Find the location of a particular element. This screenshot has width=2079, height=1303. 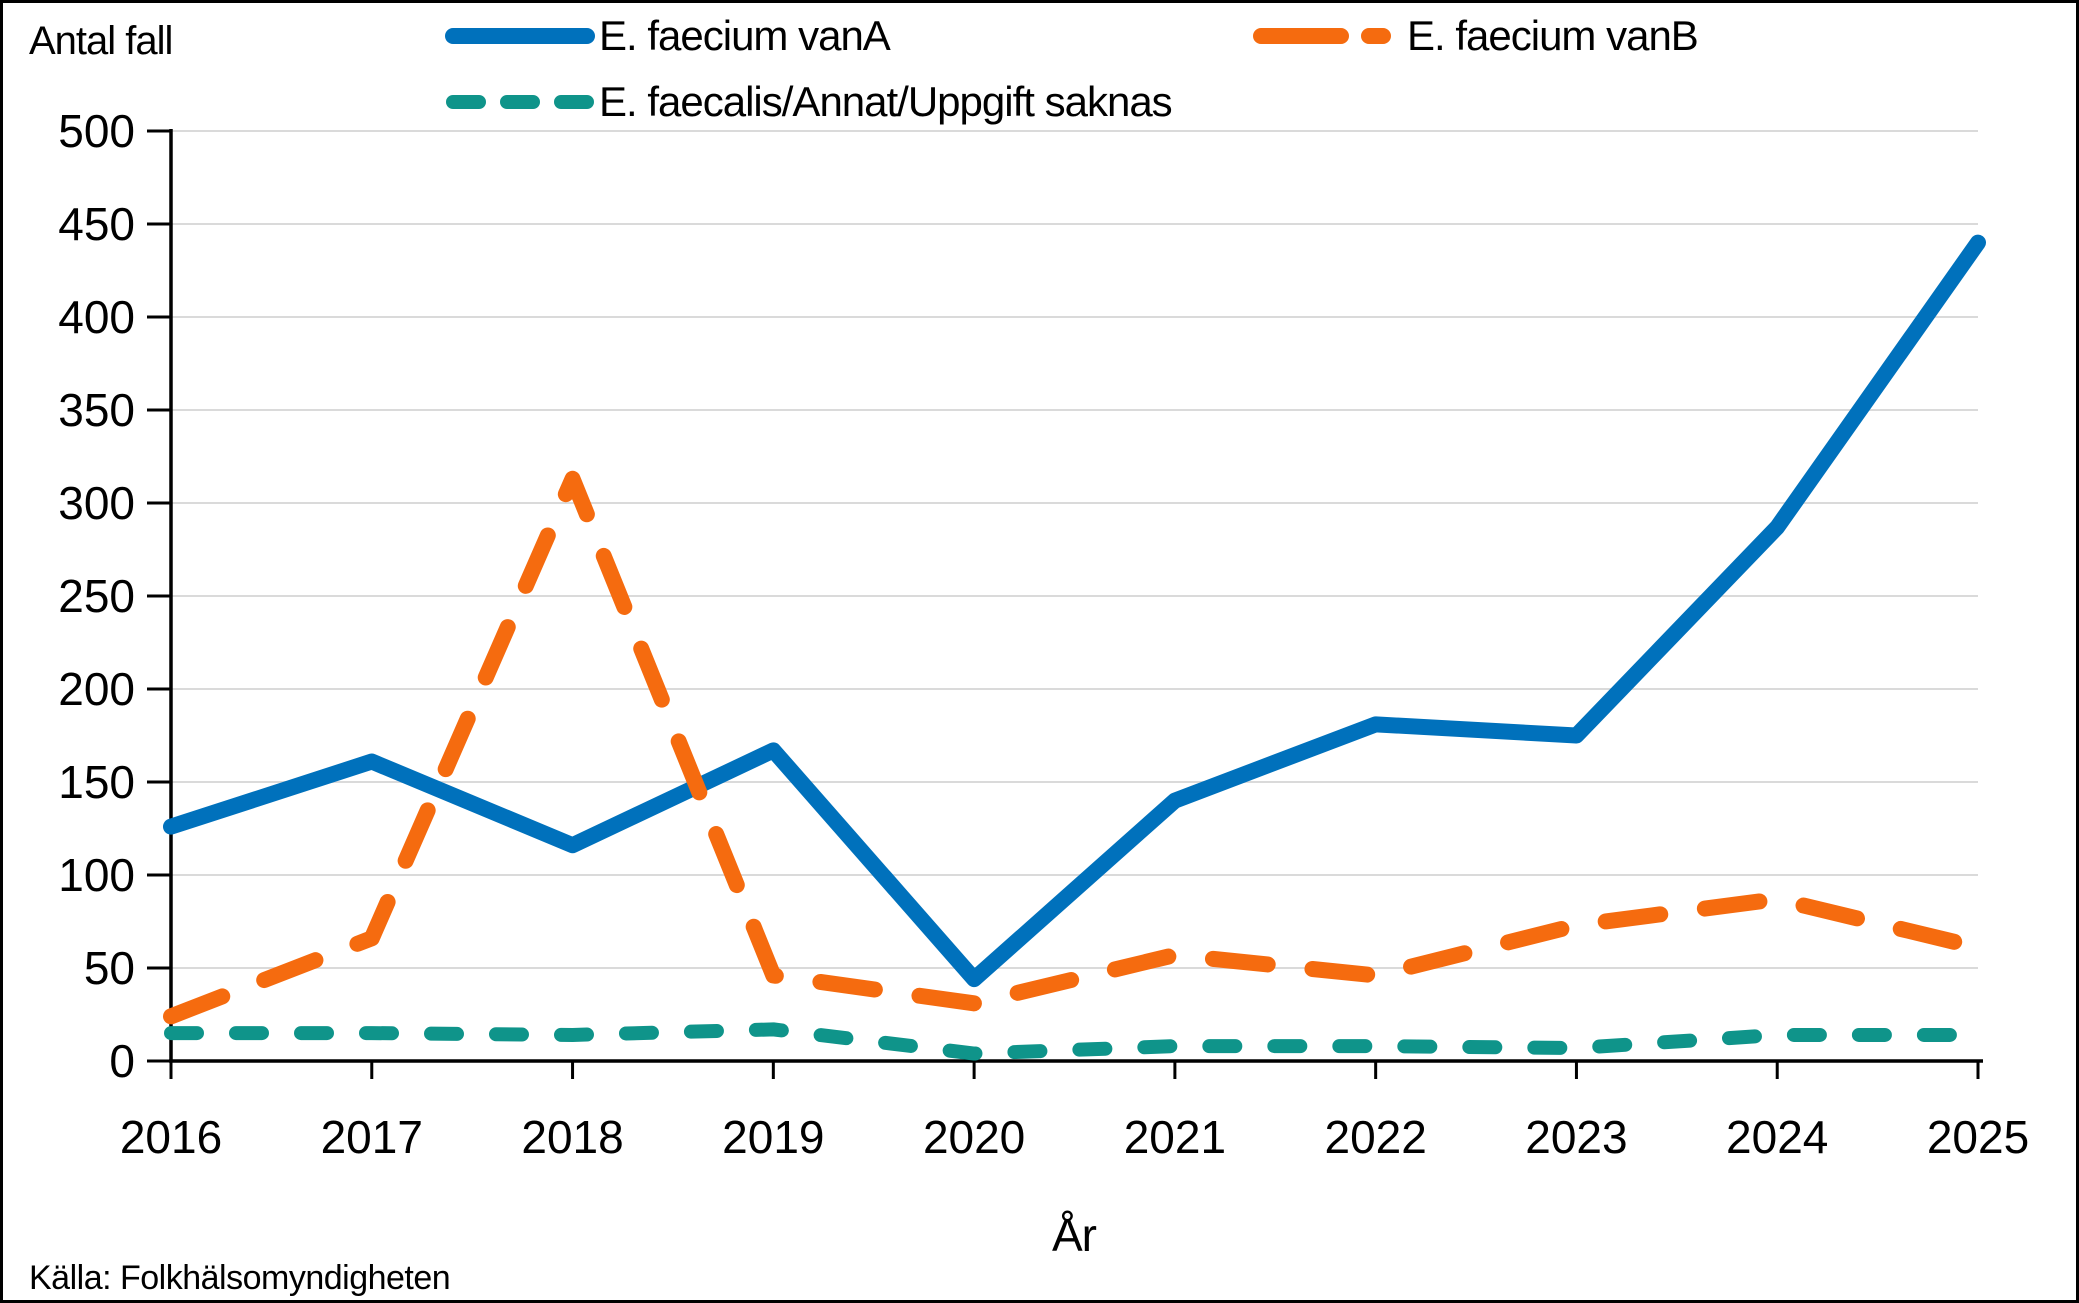

legend-swatch-vanb is located at coordinates (1328, 36).